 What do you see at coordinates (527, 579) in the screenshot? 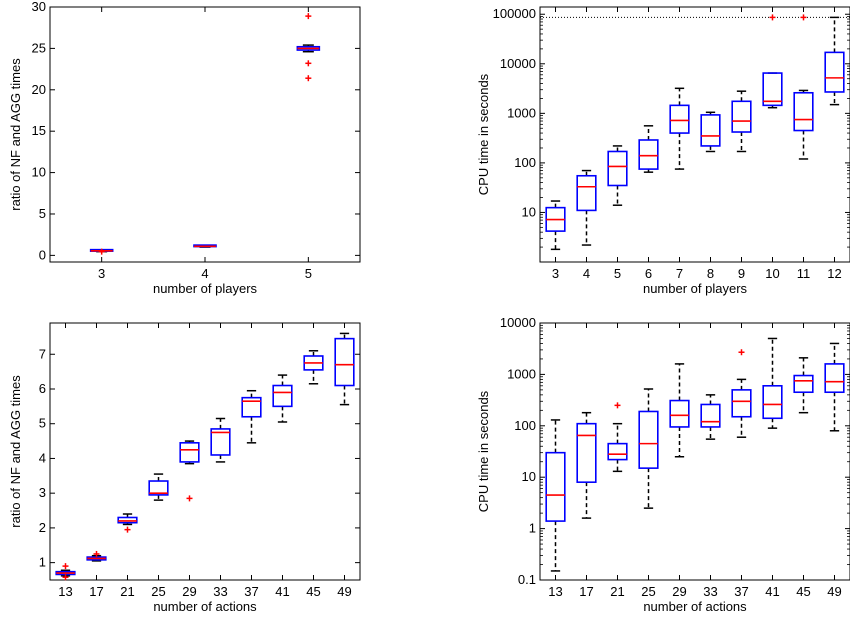
I see `y-tick-label: 0.1` at bounding box center [527, 579].